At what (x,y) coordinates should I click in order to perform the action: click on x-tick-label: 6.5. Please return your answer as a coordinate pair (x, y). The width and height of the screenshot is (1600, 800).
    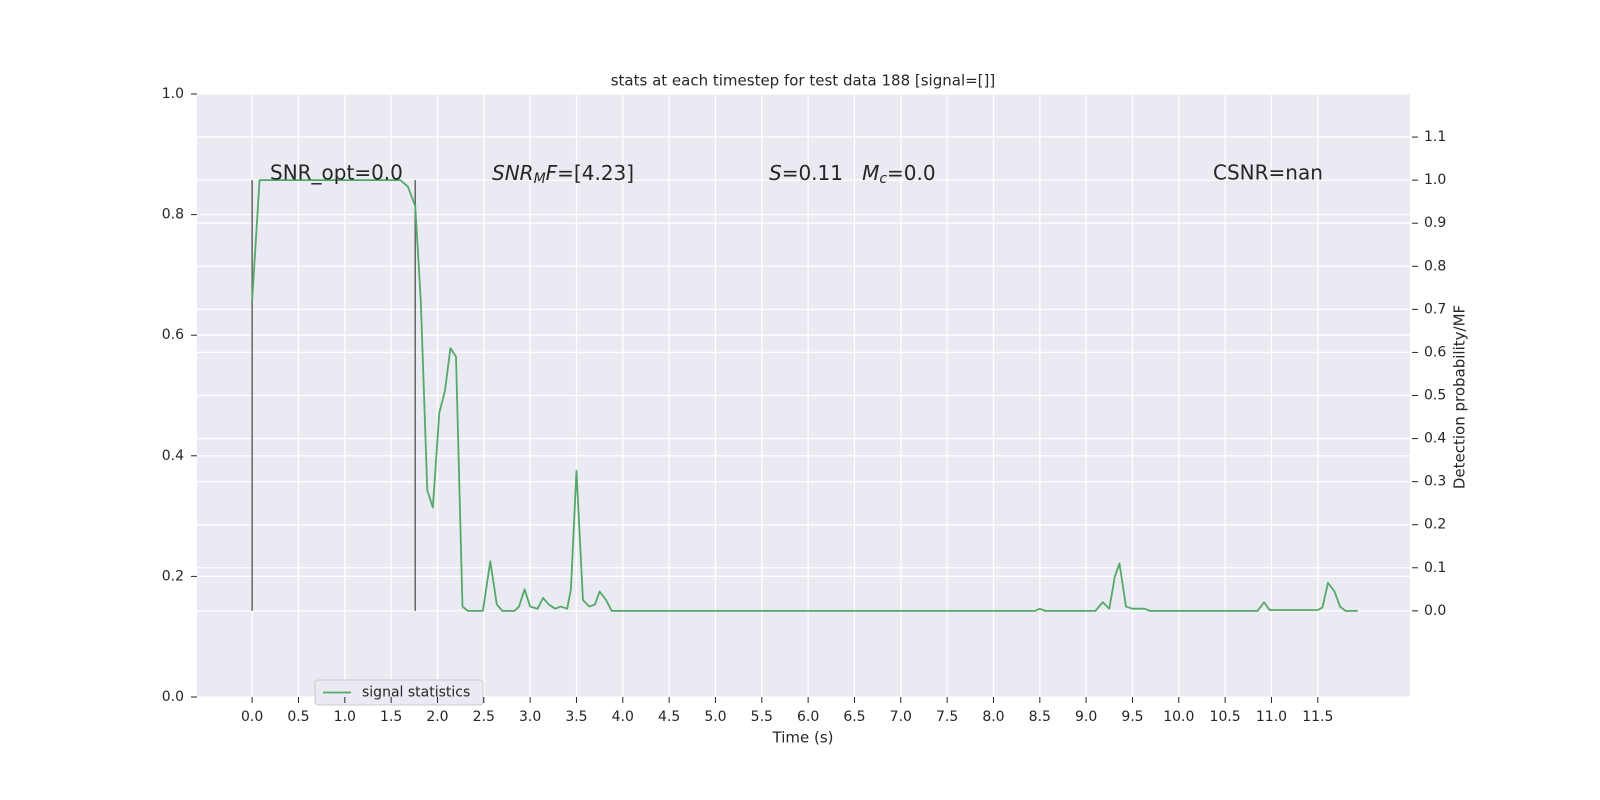
    Looking at the image, I should click on (854, 717).